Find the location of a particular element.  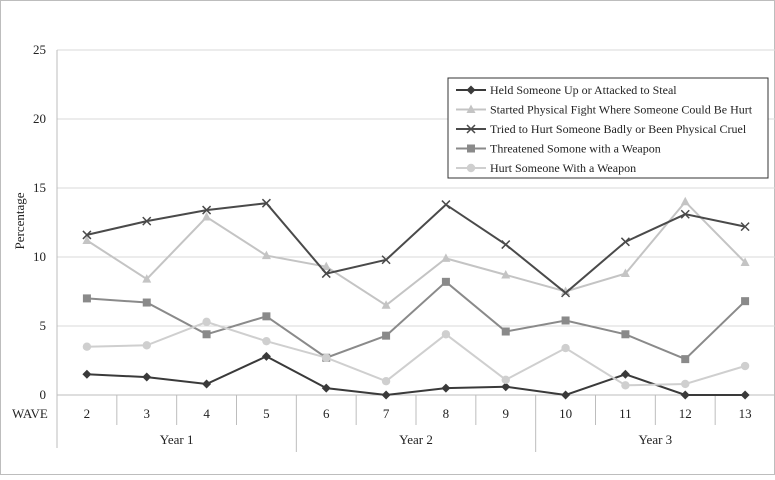

y-tick-label: 20 is located at coordinates (39, 118).